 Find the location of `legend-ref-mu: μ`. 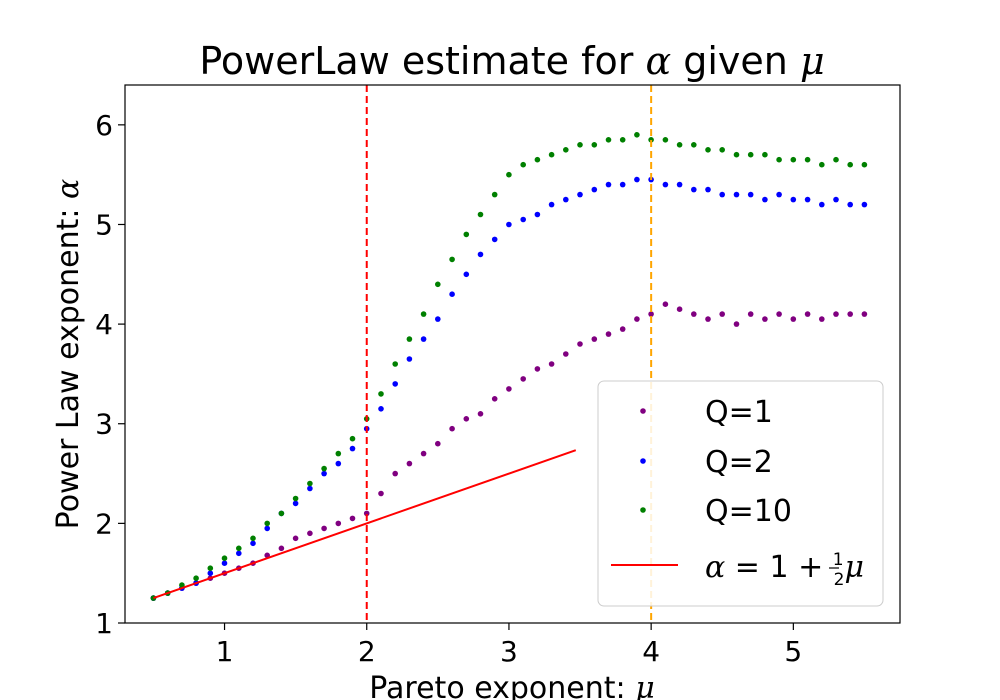

legend-ref-mu: μ is located at coordinates (854, 567).